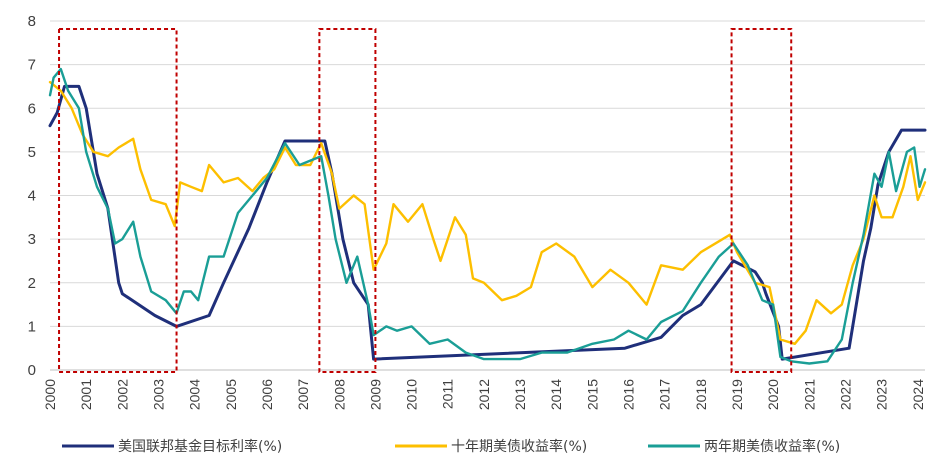  What do you see at coordinates (158, 394) in the screenshot?
I see `x-tick-label-2003: 2003` at bounding box center [158, 394].